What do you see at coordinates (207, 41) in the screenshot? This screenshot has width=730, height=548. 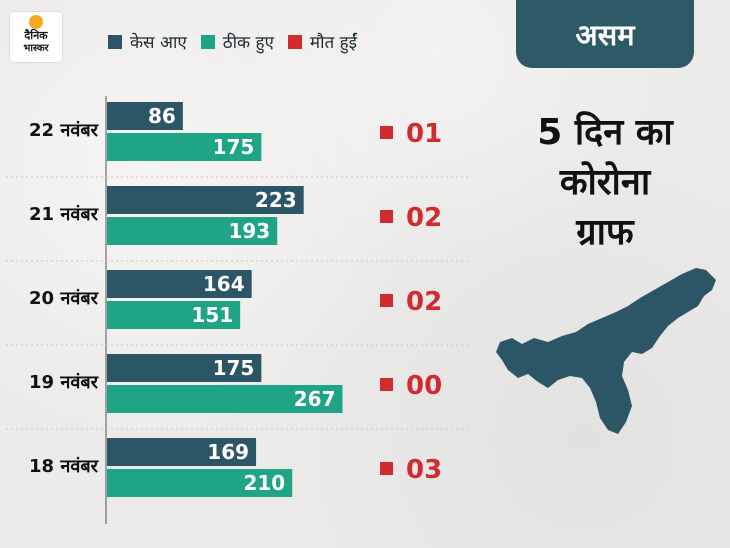 I see `legend-swatch-recovered` at bounding box center [207, 41].